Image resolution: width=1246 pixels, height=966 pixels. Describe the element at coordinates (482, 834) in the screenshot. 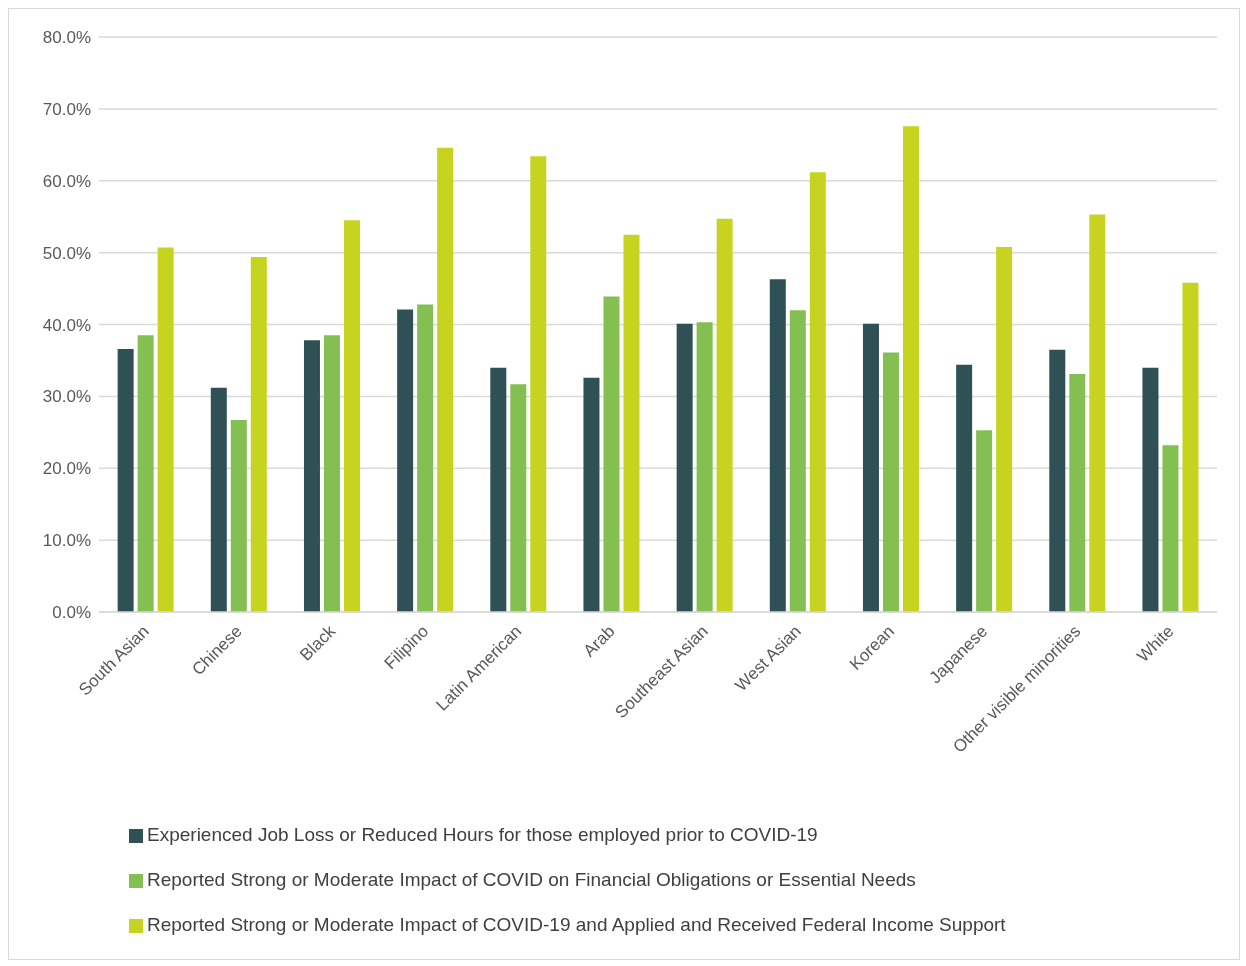

I see `legend-label: Experienced Job Loss or Reduced Hours for those employed prior to COVID-19` at that location.